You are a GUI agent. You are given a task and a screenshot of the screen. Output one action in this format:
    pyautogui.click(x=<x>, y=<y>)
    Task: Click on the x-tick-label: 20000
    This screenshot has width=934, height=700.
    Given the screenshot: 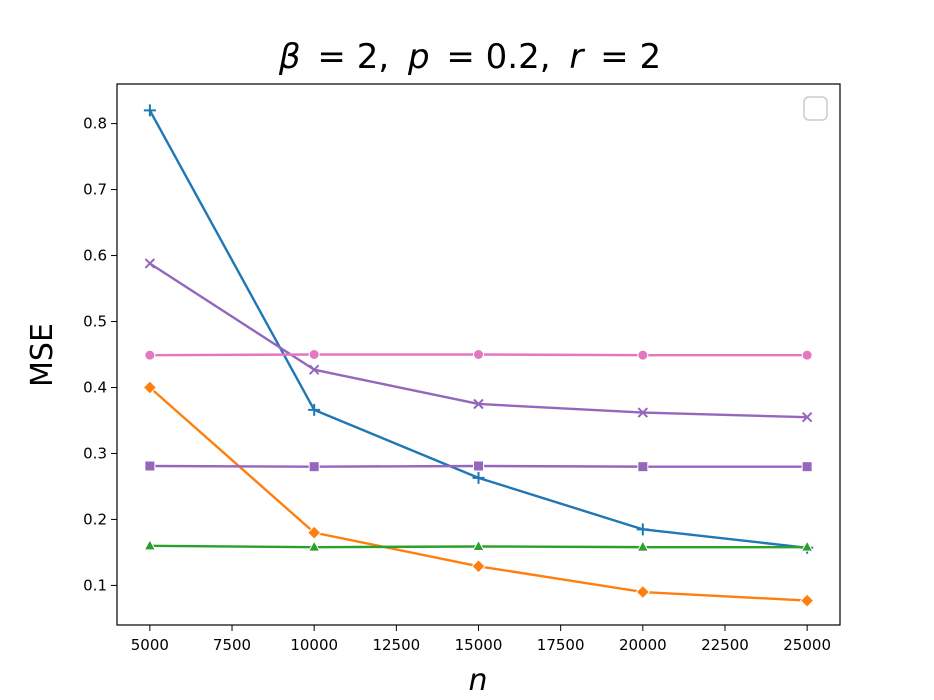 What is the action you would take?
    pyautogui.click(x=643, y=645)
    